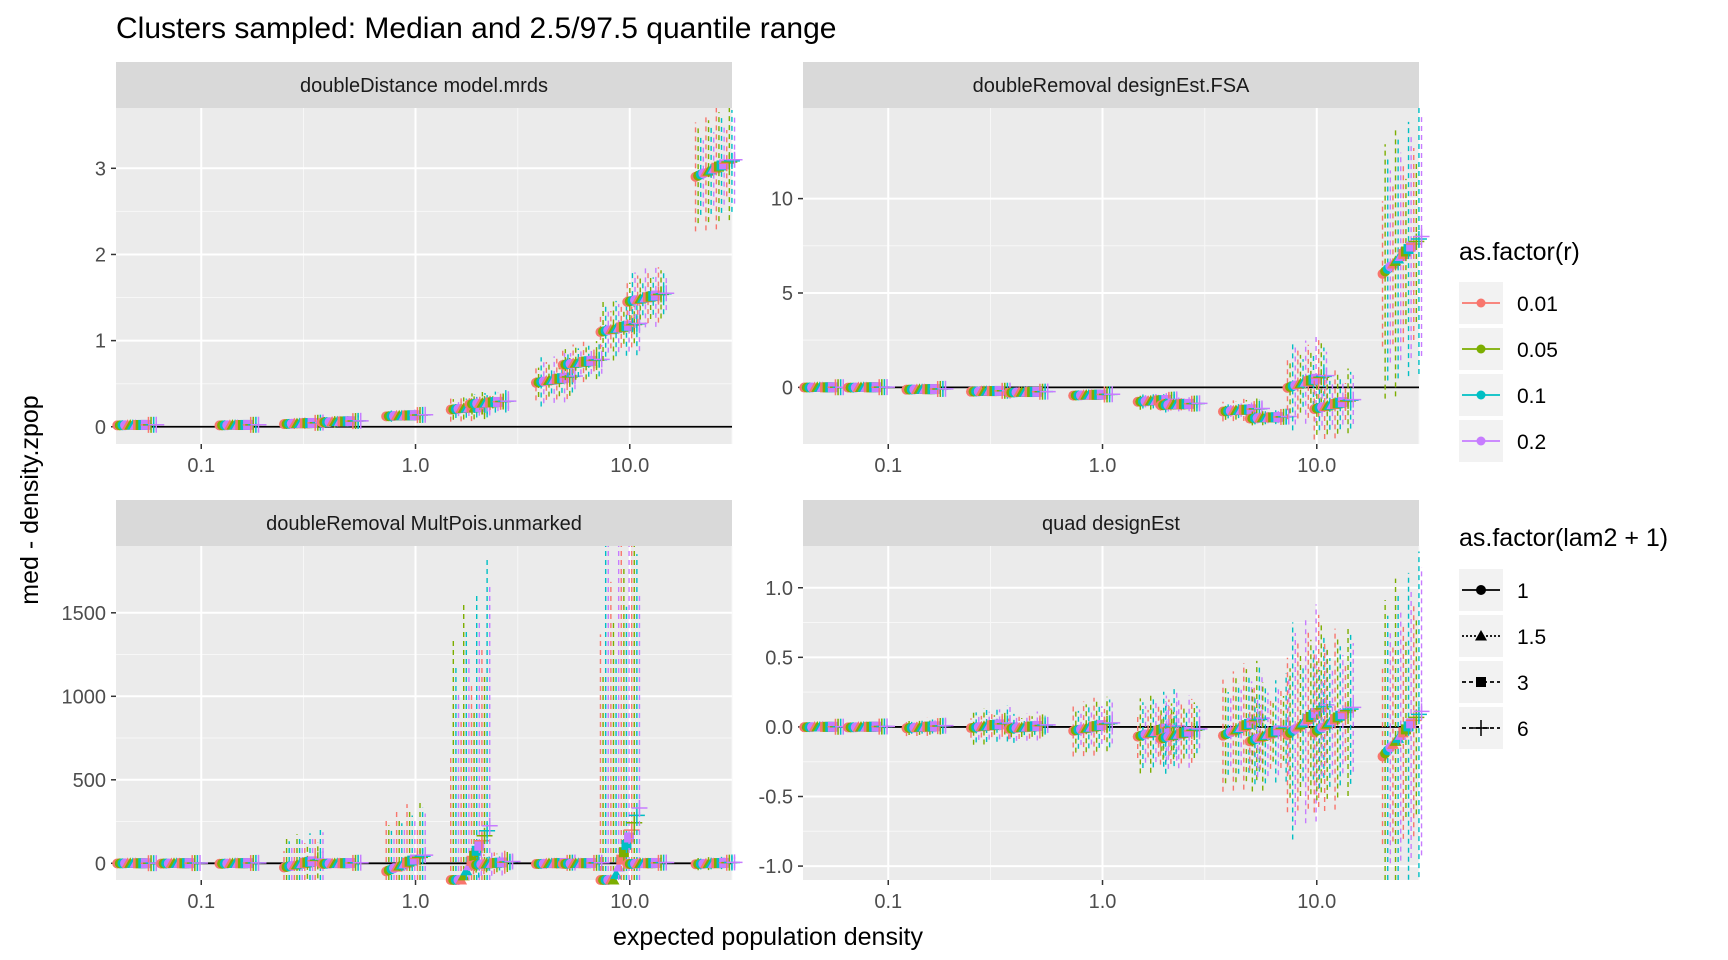  Describe the element at coordinates (30, 499) in the screenshot. I see `y-axis-title: med - density.zpop` at that location.